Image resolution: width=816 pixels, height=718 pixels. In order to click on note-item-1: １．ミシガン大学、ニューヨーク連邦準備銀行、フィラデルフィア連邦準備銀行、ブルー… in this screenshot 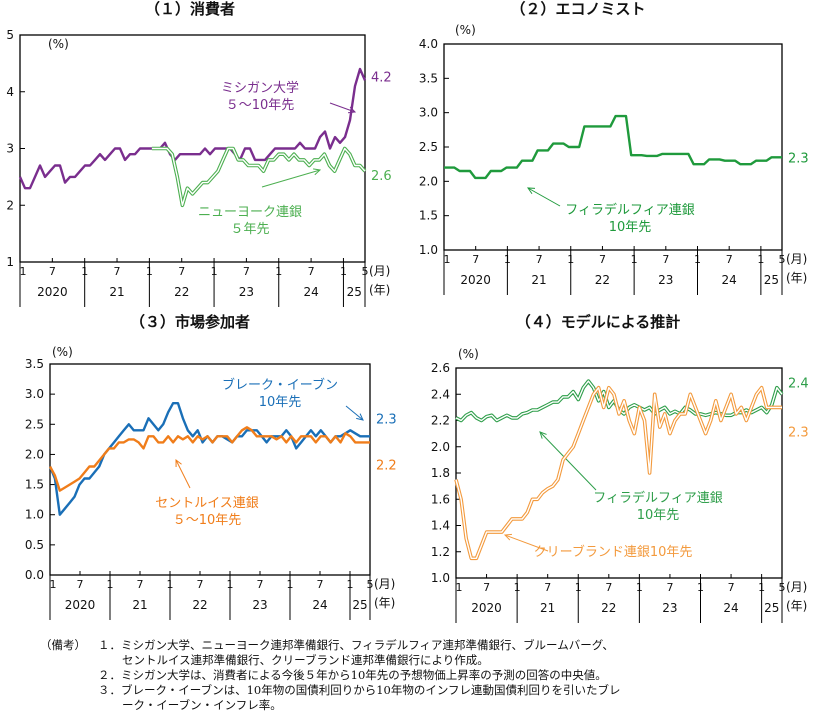, I will do `click(454, 653)`.